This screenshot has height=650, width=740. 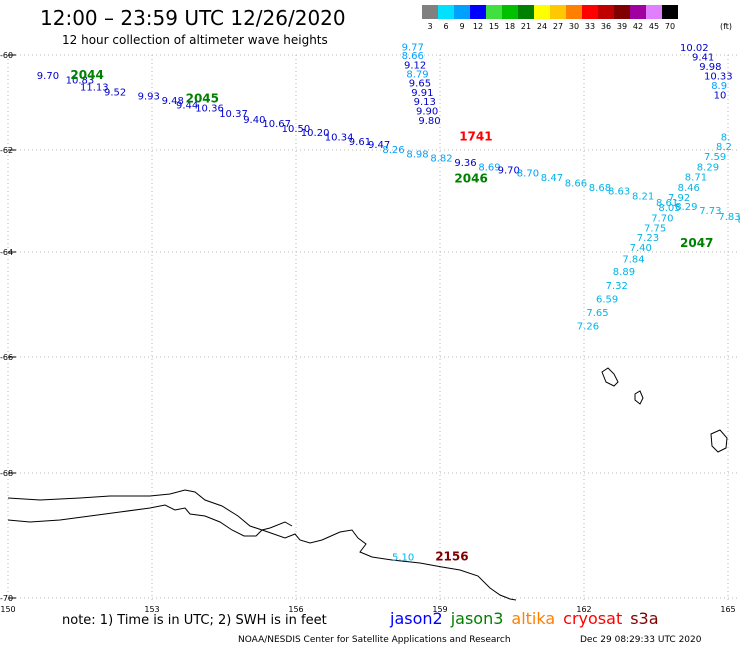 What do you see at coordinates (233, 114) in the screenshot?
I see `swh-value: 10.37` at bounding box center [233, 114].